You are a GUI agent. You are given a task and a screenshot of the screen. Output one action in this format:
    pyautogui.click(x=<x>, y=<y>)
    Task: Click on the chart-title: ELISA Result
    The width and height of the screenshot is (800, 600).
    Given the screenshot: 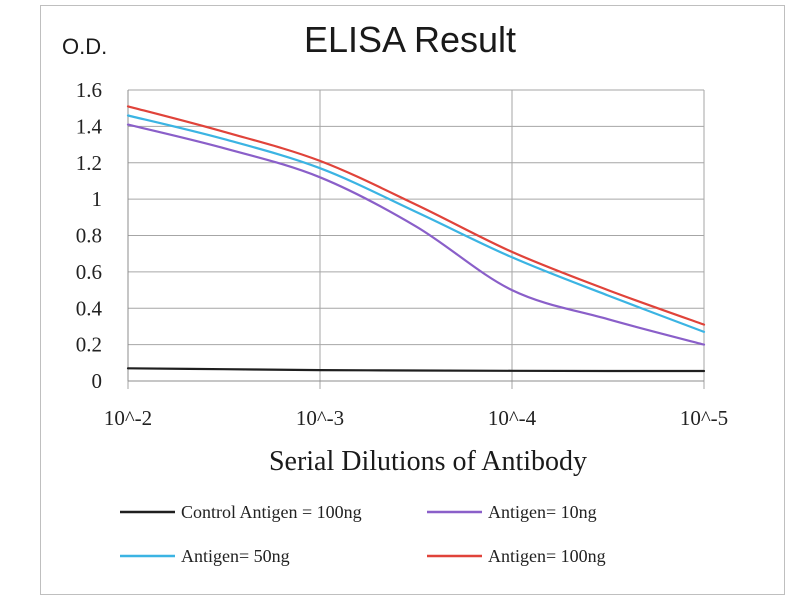 What is the action you would take?
    pyautogui.click(x=410, y=39)
    